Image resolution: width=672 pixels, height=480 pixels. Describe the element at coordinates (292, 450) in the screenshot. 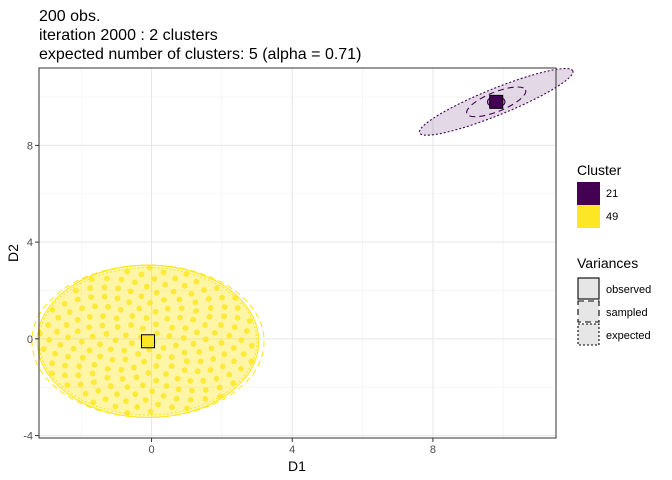

I see `x-tick-label: 4` at that location.